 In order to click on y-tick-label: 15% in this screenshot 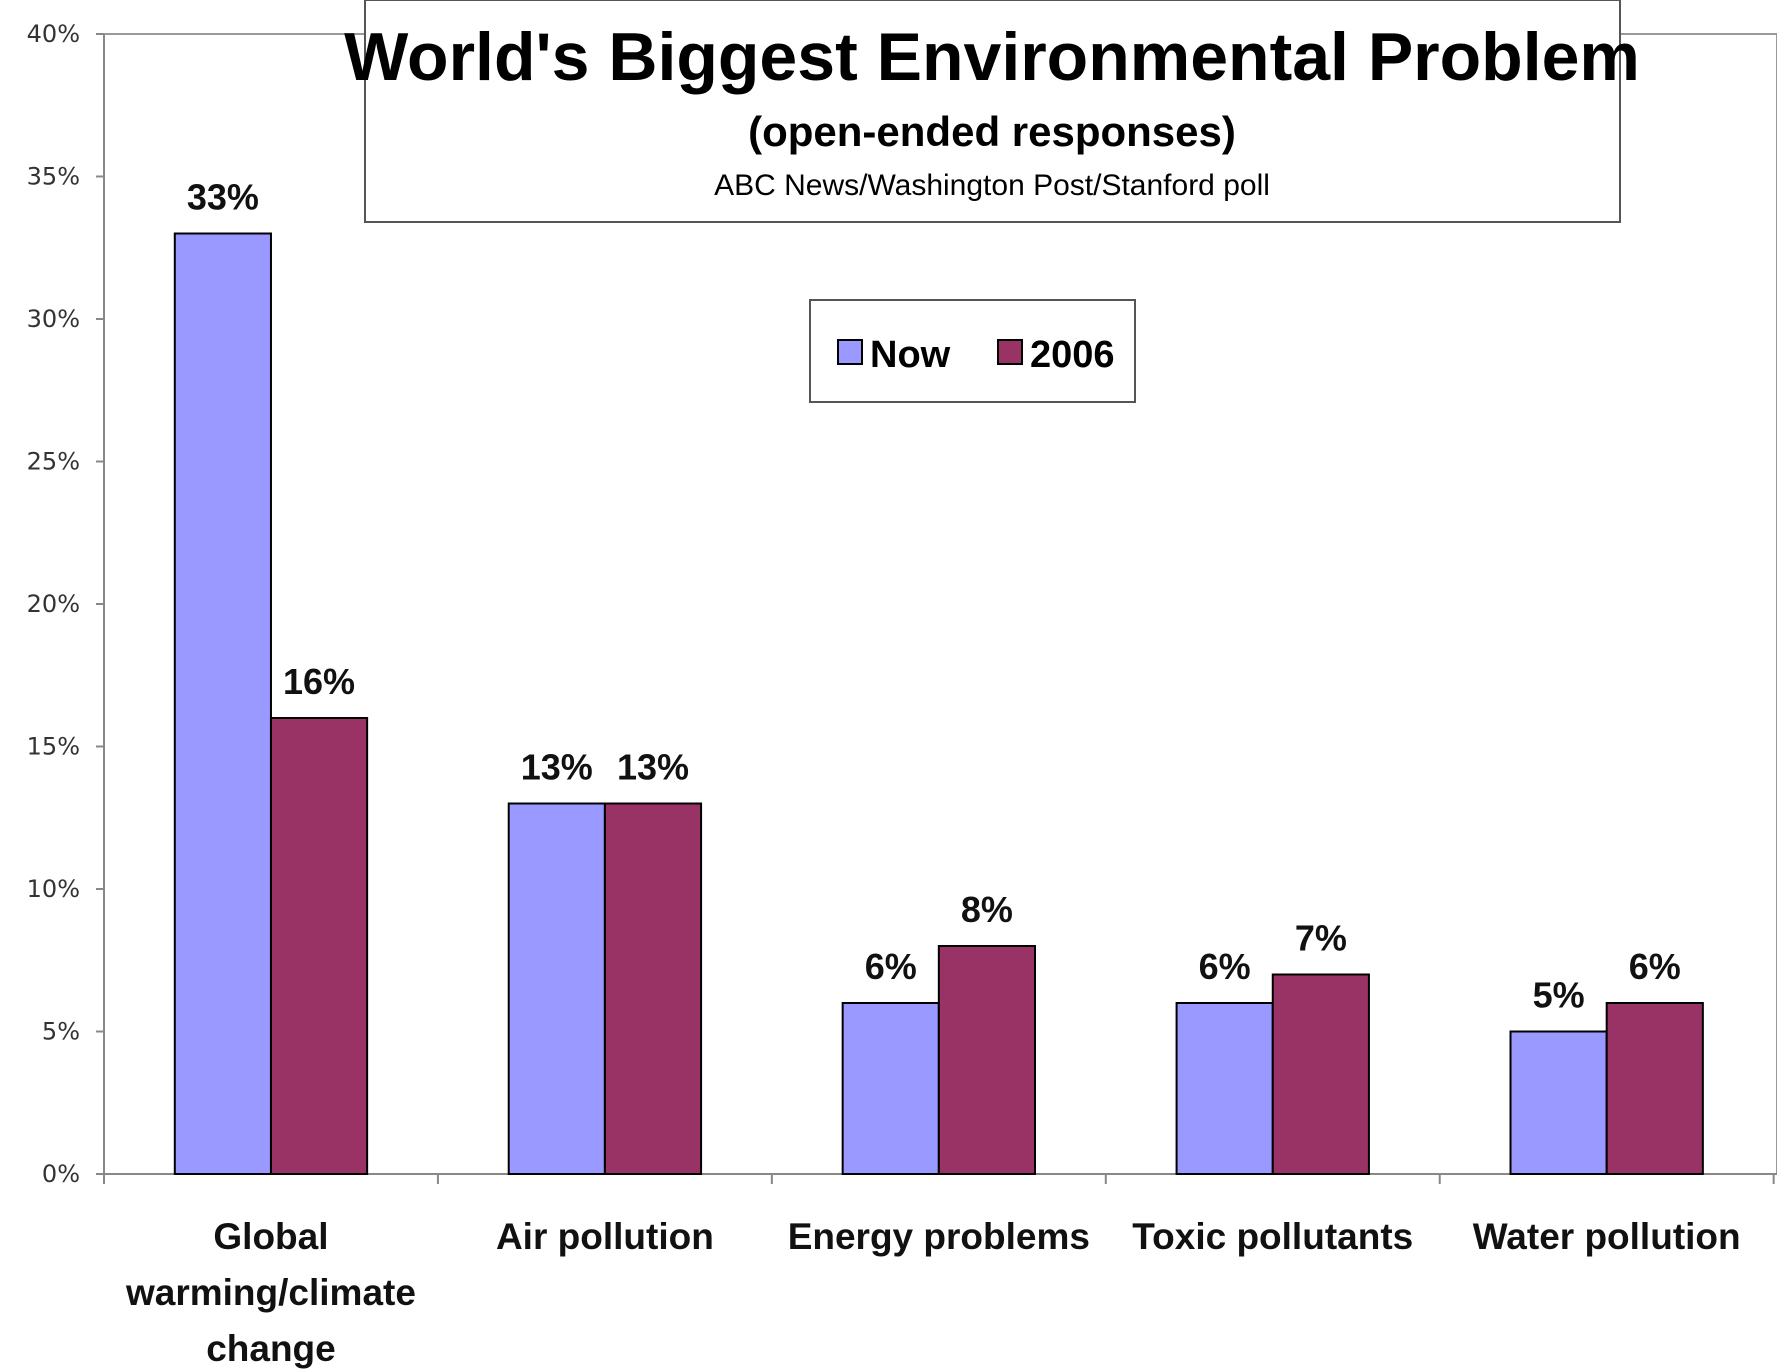, I will do `click(53, 747)`.